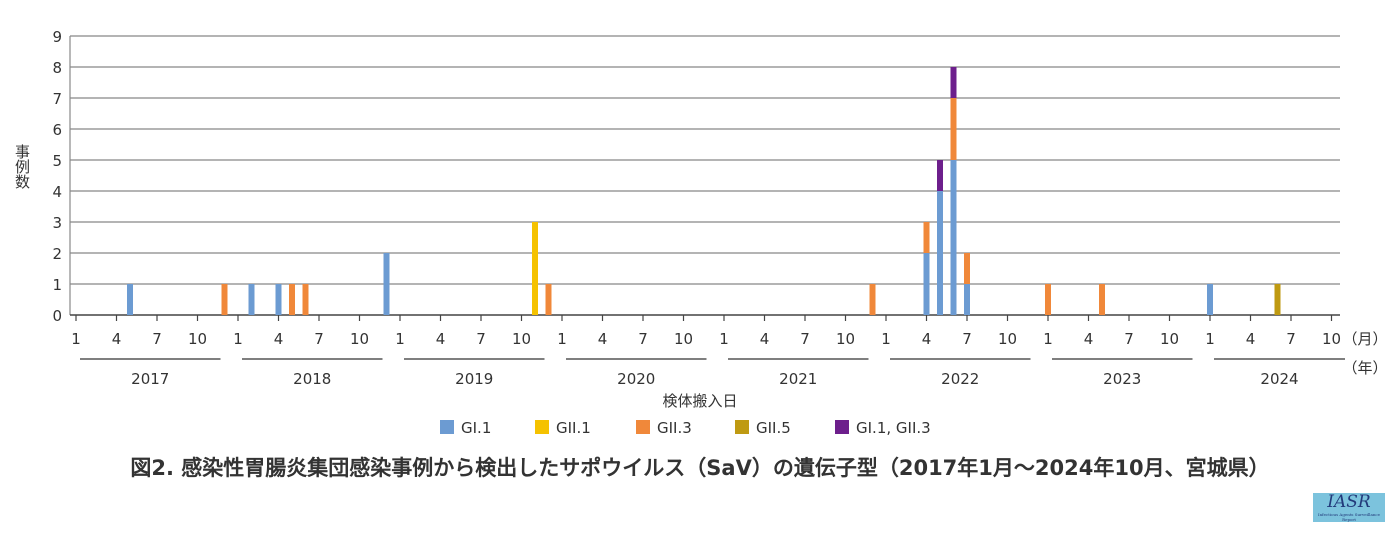 The image size is (1400, 535). Describe the element at coordinates (1279, 379) in the screenshot. I see `year-label: 2024` at that location.